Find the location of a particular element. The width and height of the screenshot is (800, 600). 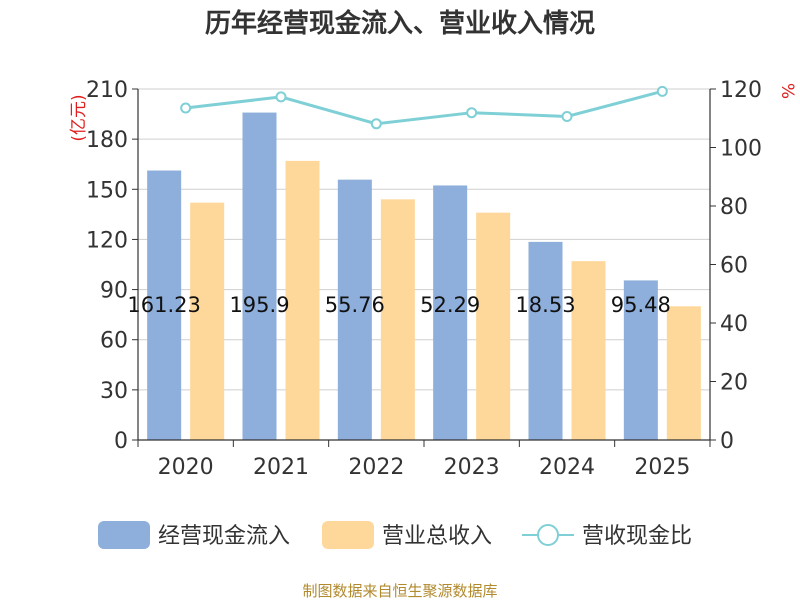

left-tick-label: 120 is located at coordinates (107, 240).